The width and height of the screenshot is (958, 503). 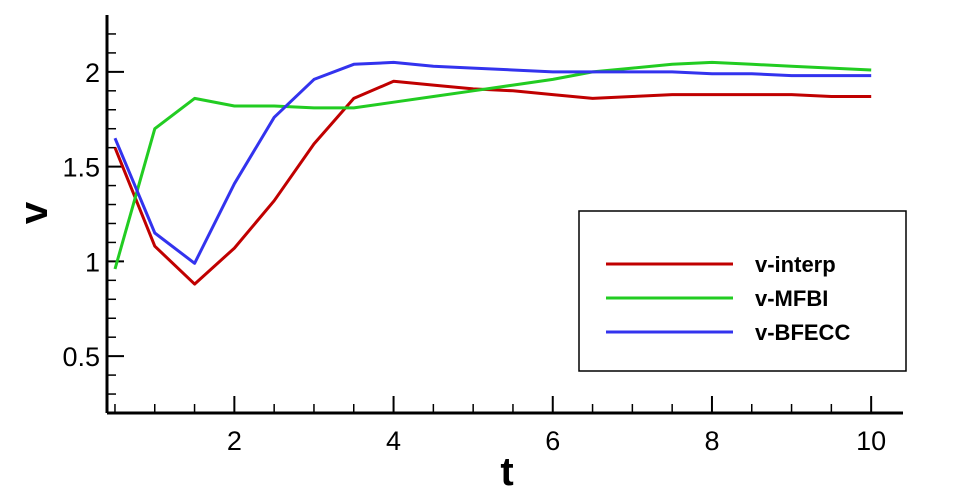 What do you see at coordinates (506, 472) in the screenshot?
I see `x-axis-title: t` at bounding box center [506, 472].